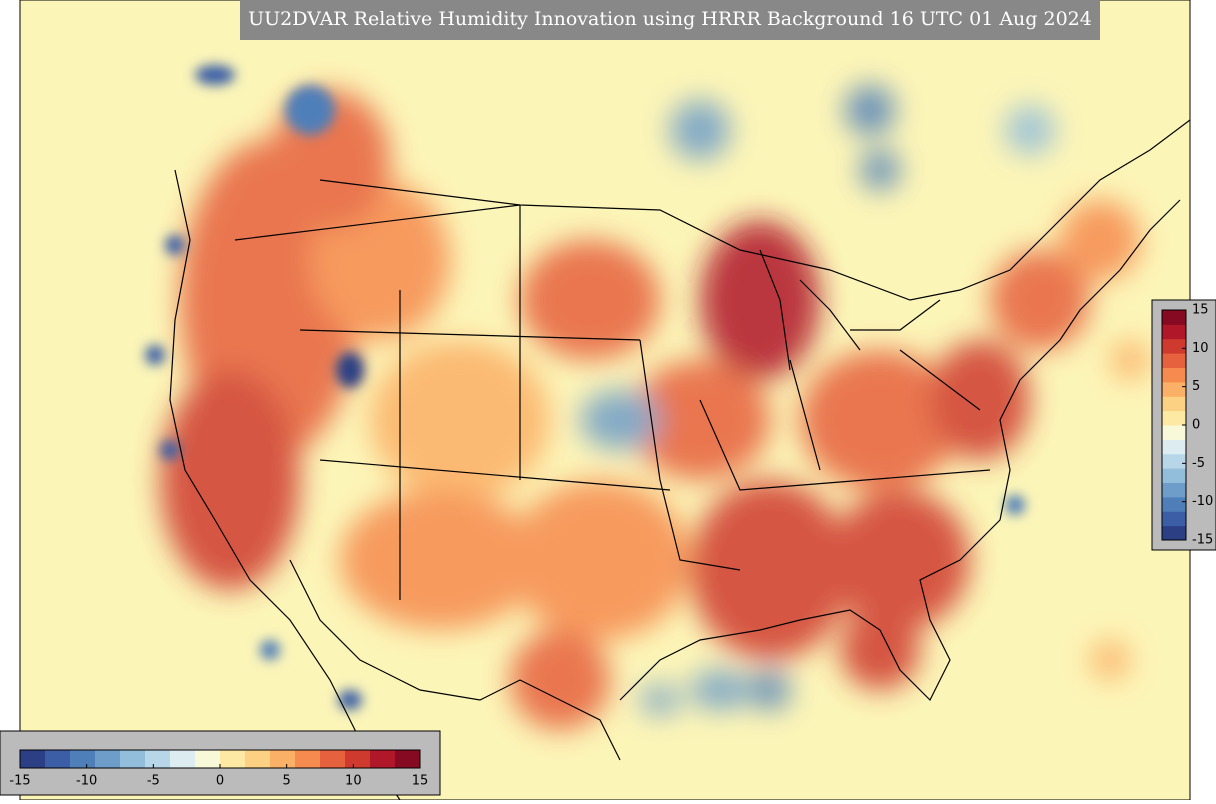 This screenshot has width=1216, height=804. I want to click on title-box, so click(670, 20).